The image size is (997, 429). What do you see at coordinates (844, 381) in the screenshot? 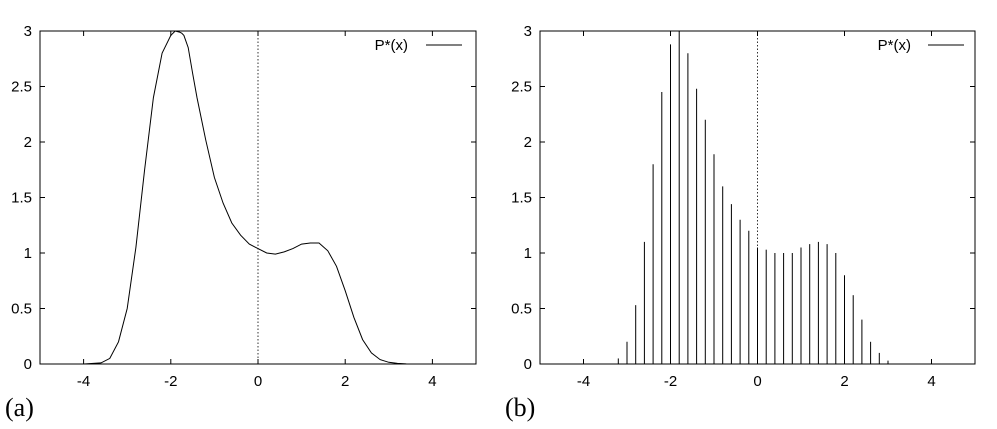
I see `panel-b-xtick-label: 2` at bounding box center [844, 381].